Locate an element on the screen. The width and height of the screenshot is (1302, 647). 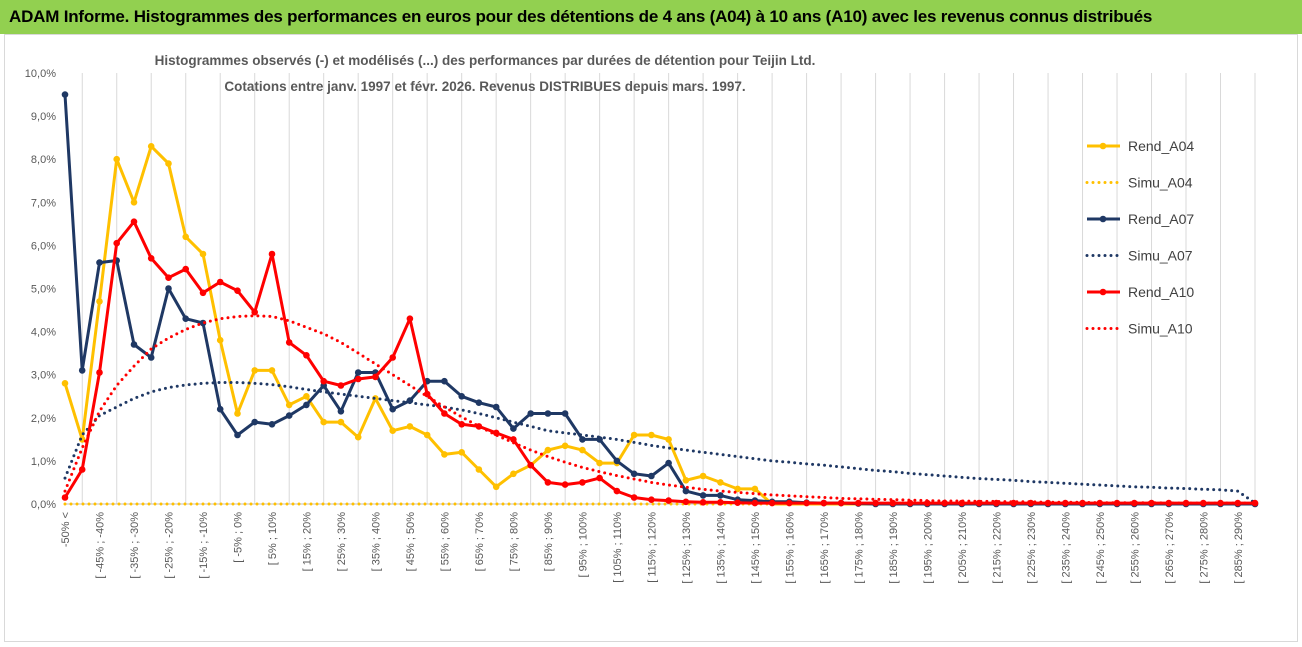
x-tick-label: [ 145% ; 150% is located at coordinates (756, 548).